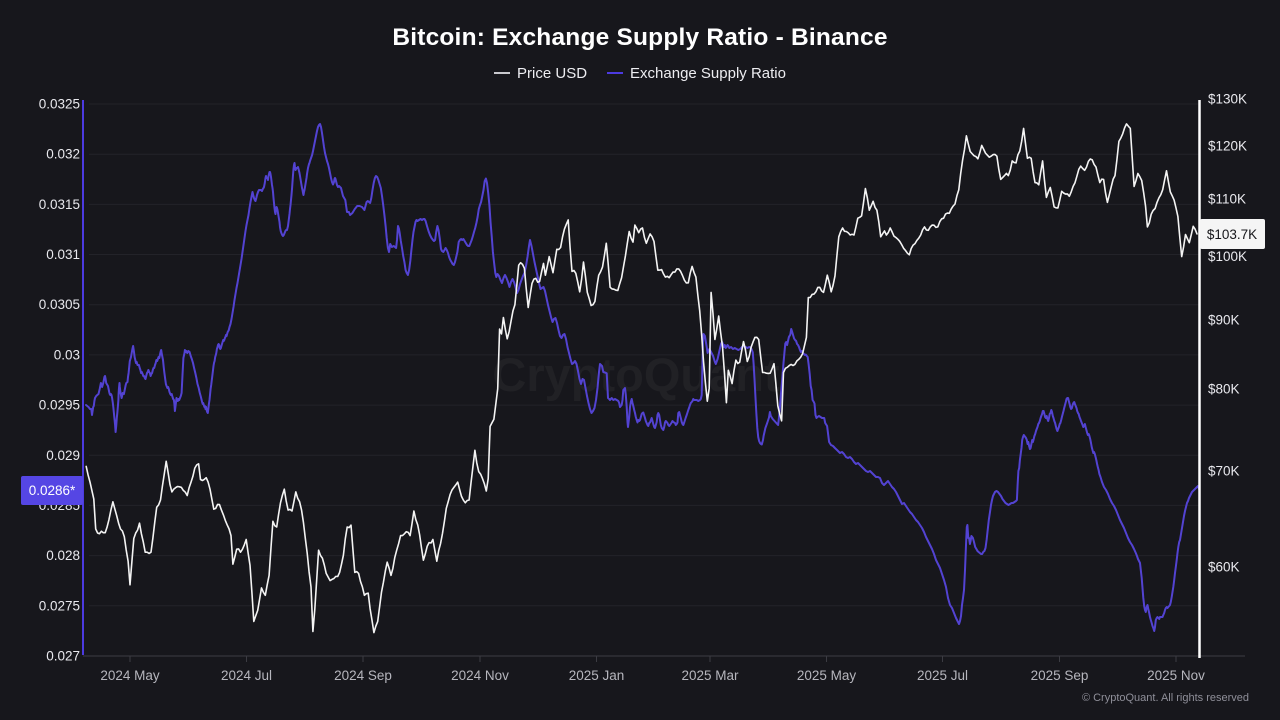 This screenshot has height=720, width=1280. I want to click on svg-text: 2025 Jan, so click(597, 675).